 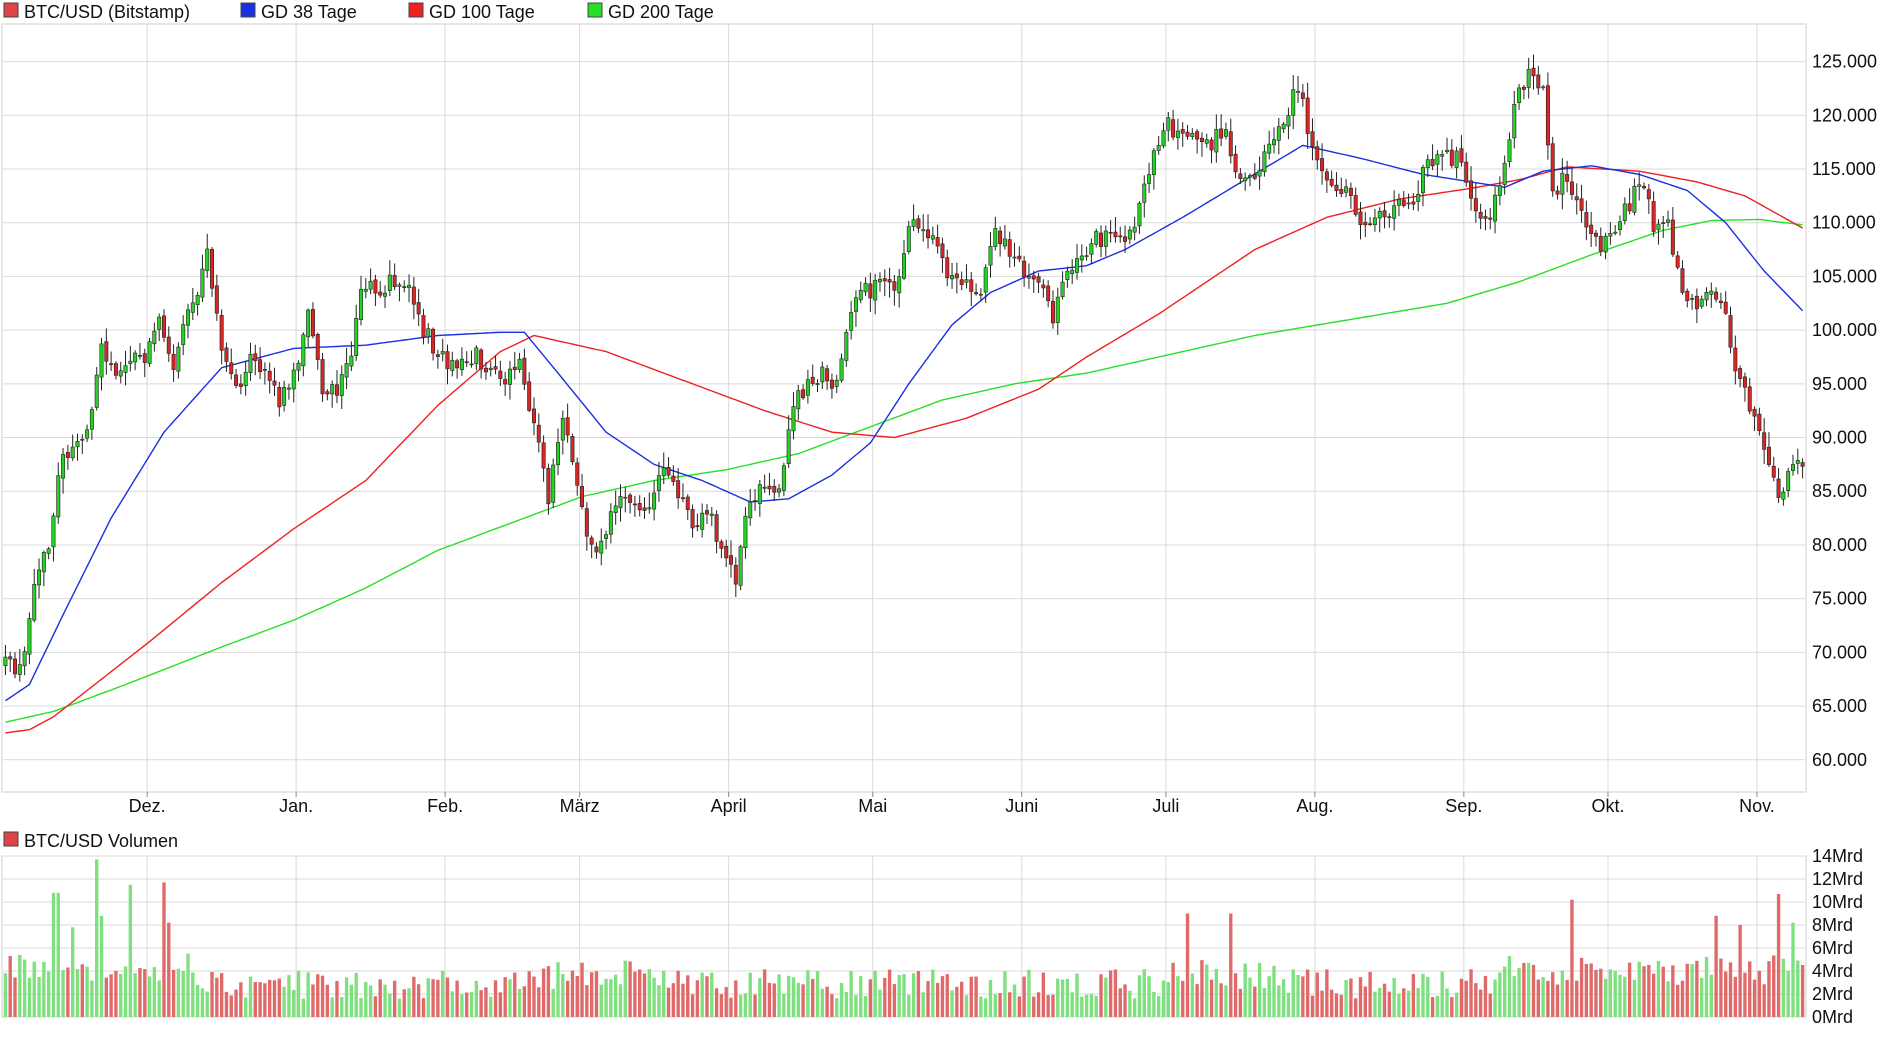 I want to click on price-y-tick-label: 60.000, so click(x=1839, y=760).